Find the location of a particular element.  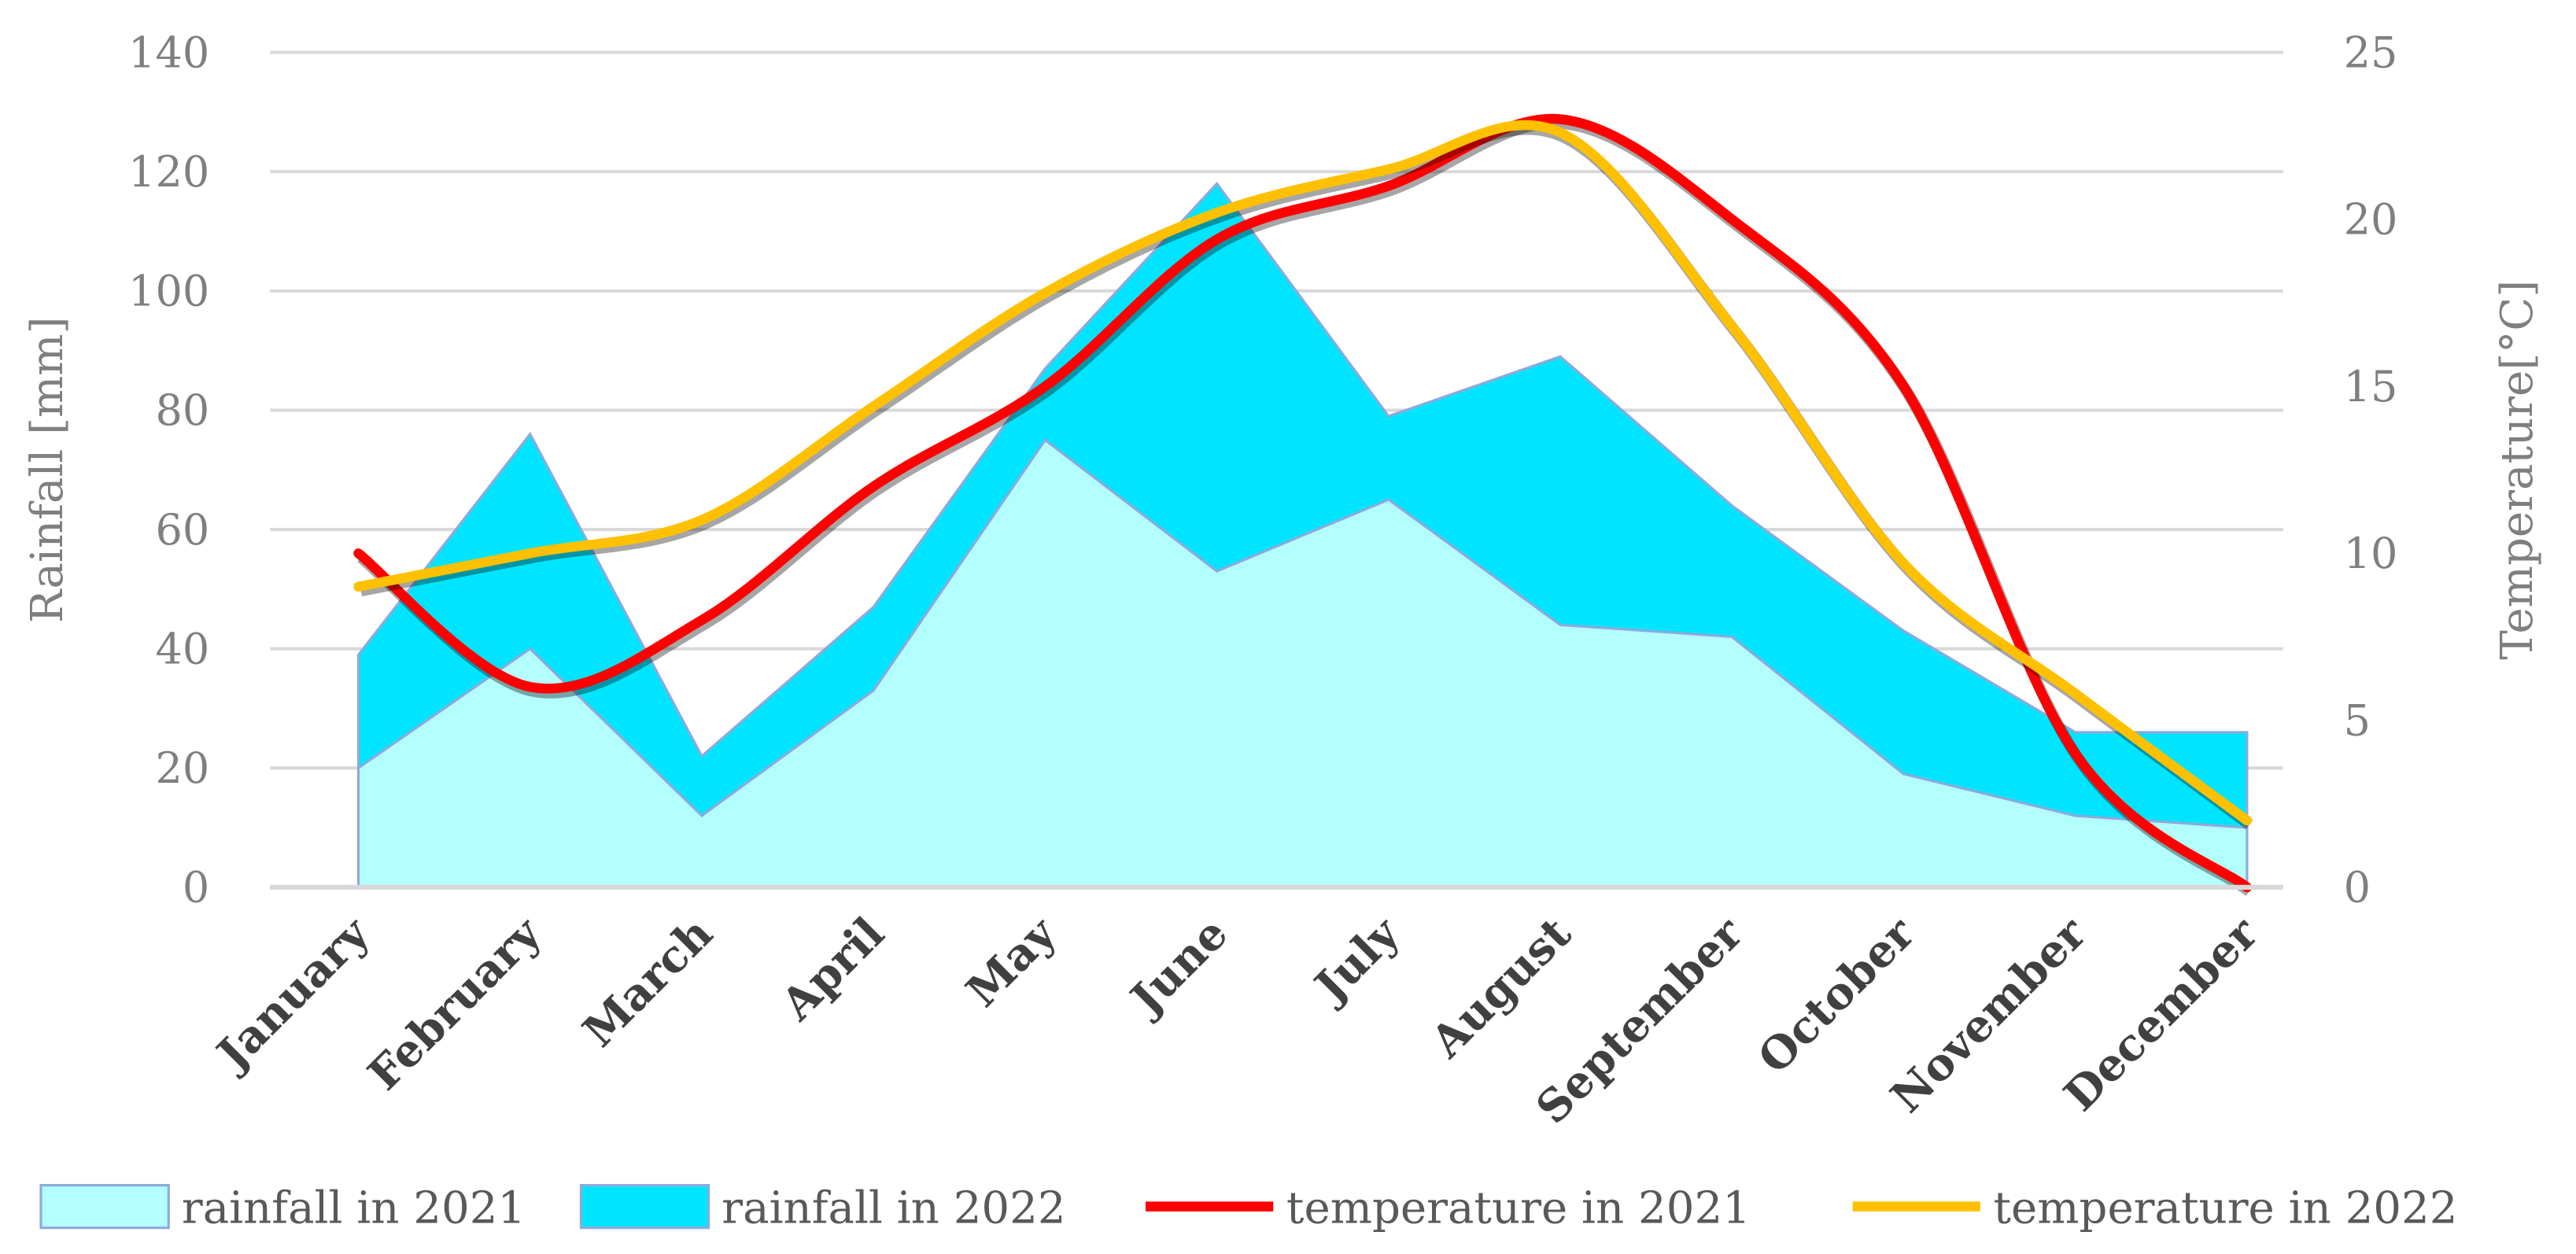

x-tick-label: February is located at coordinates (455, 1004).